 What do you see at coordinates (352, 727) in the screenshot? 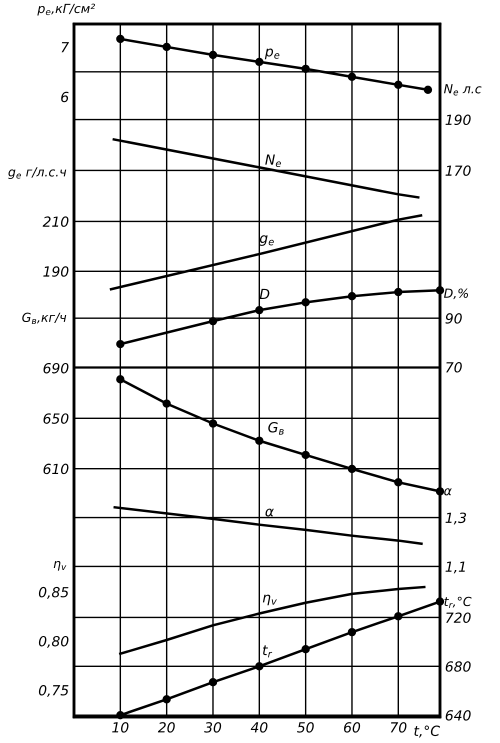
I see `x-tick-label: 60` at bounding box center [352, 727].